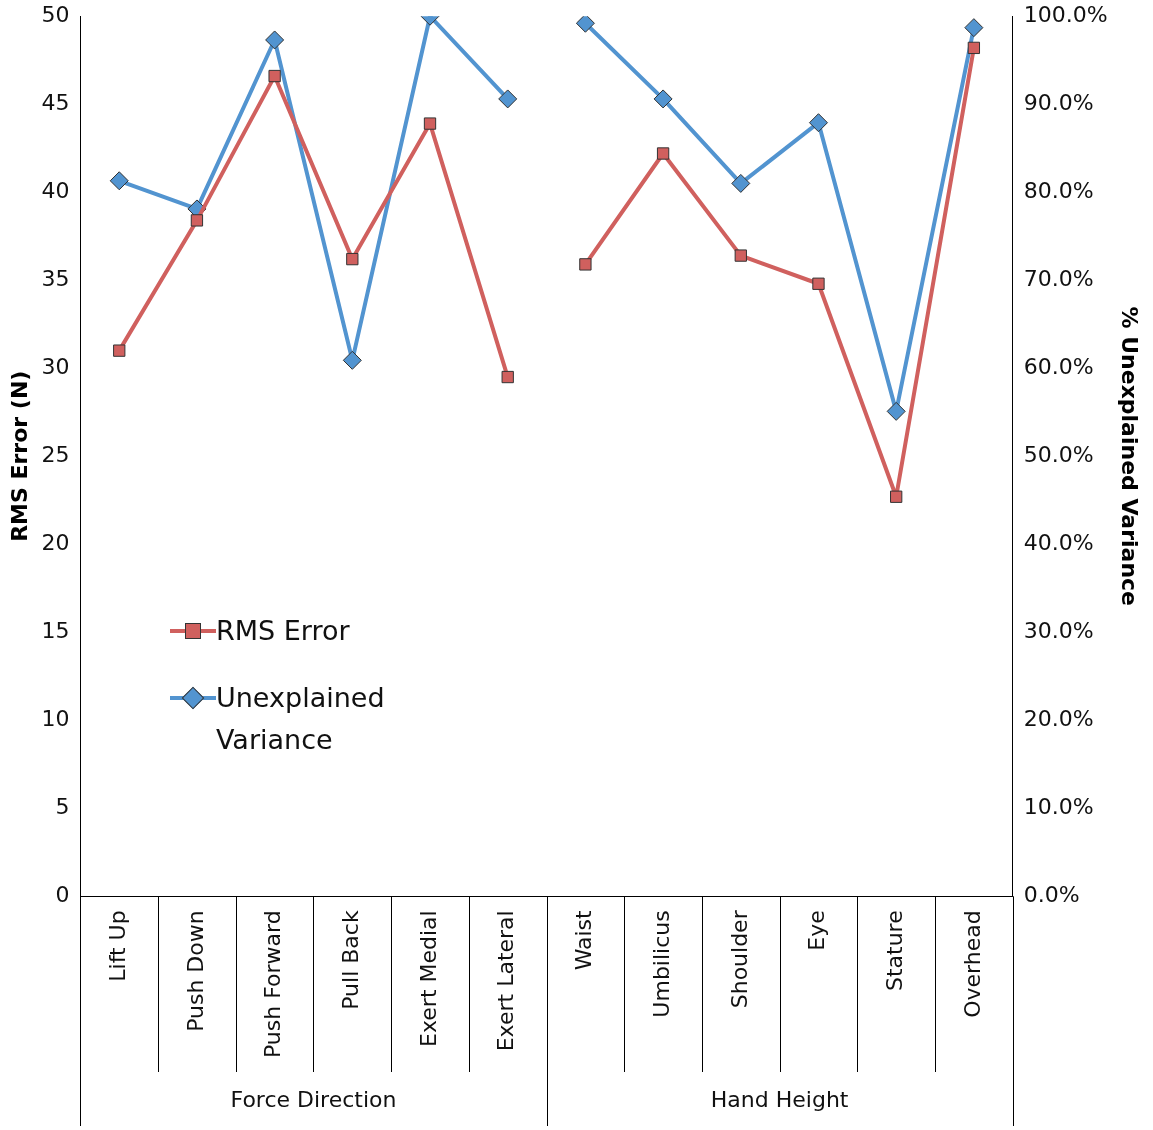 The height and width of the screenshot is (1130, 1153). Describe the element at coordinates (428, 978) in the screenshot. I see `x-tick-label: Exert Medial` at that location.